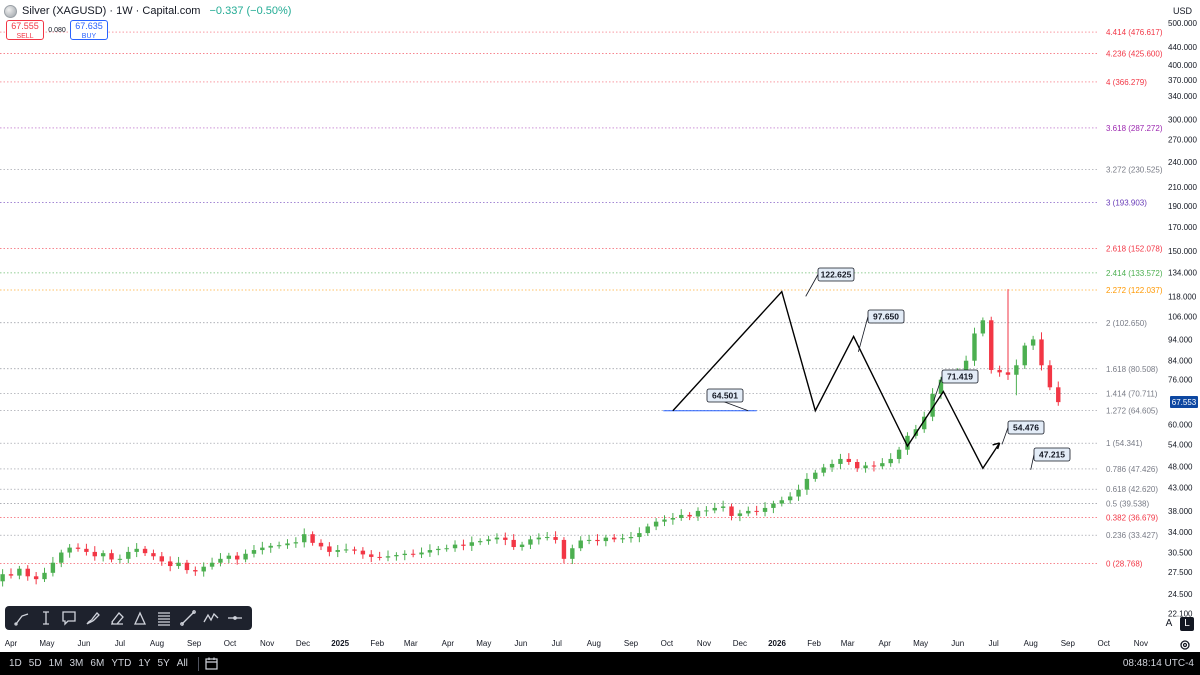 The image size is (1200, 675). I want to click on sell-price: 67.555, so click(25, 26).